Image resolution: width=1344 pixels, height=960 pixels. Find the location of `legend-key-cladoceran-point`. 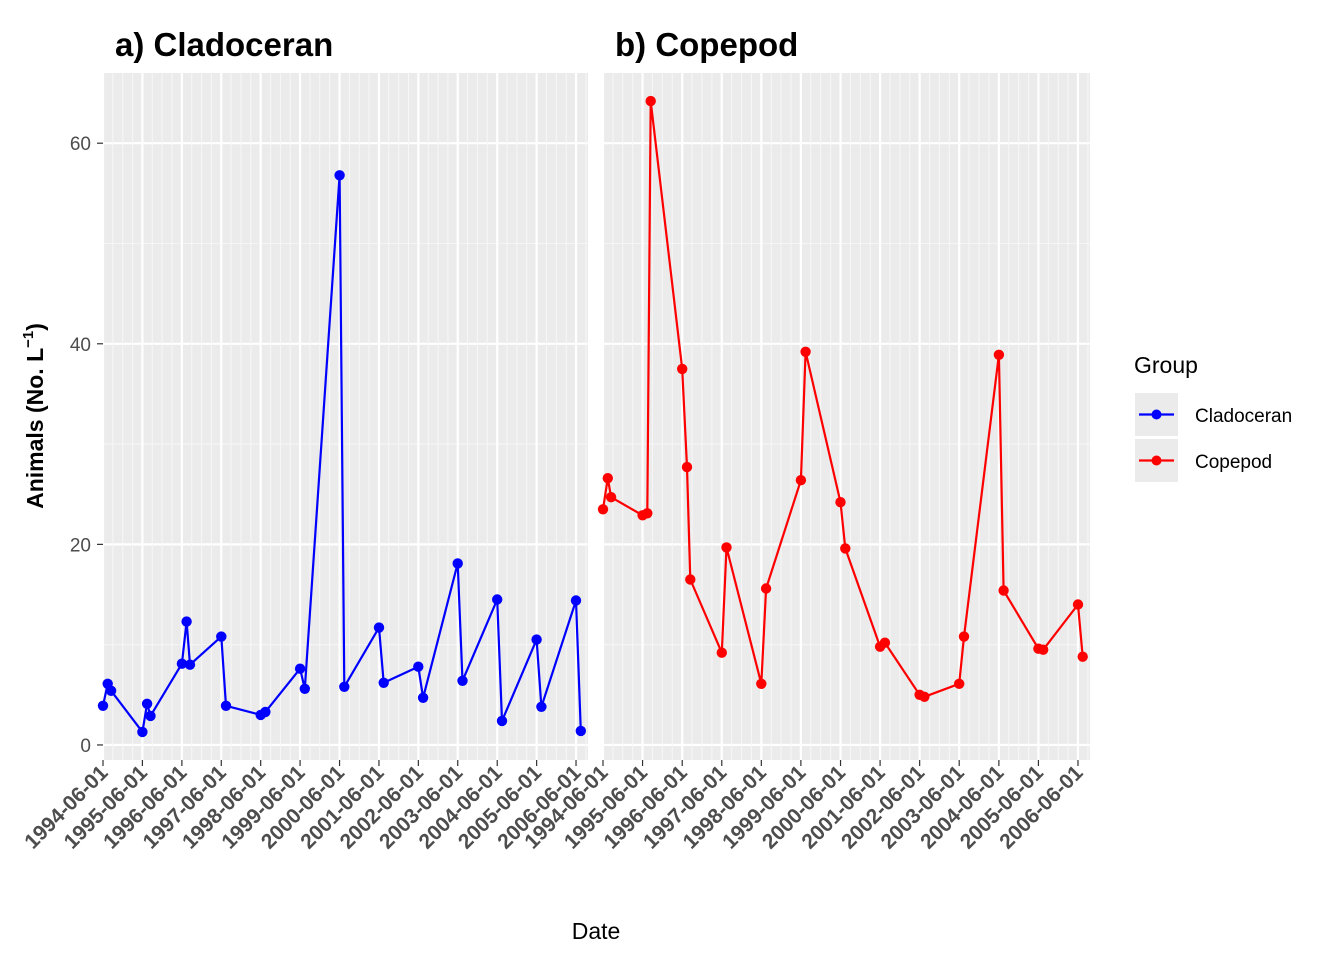

legend-key-cladoceran-point is located at coordinates (1156, 414).